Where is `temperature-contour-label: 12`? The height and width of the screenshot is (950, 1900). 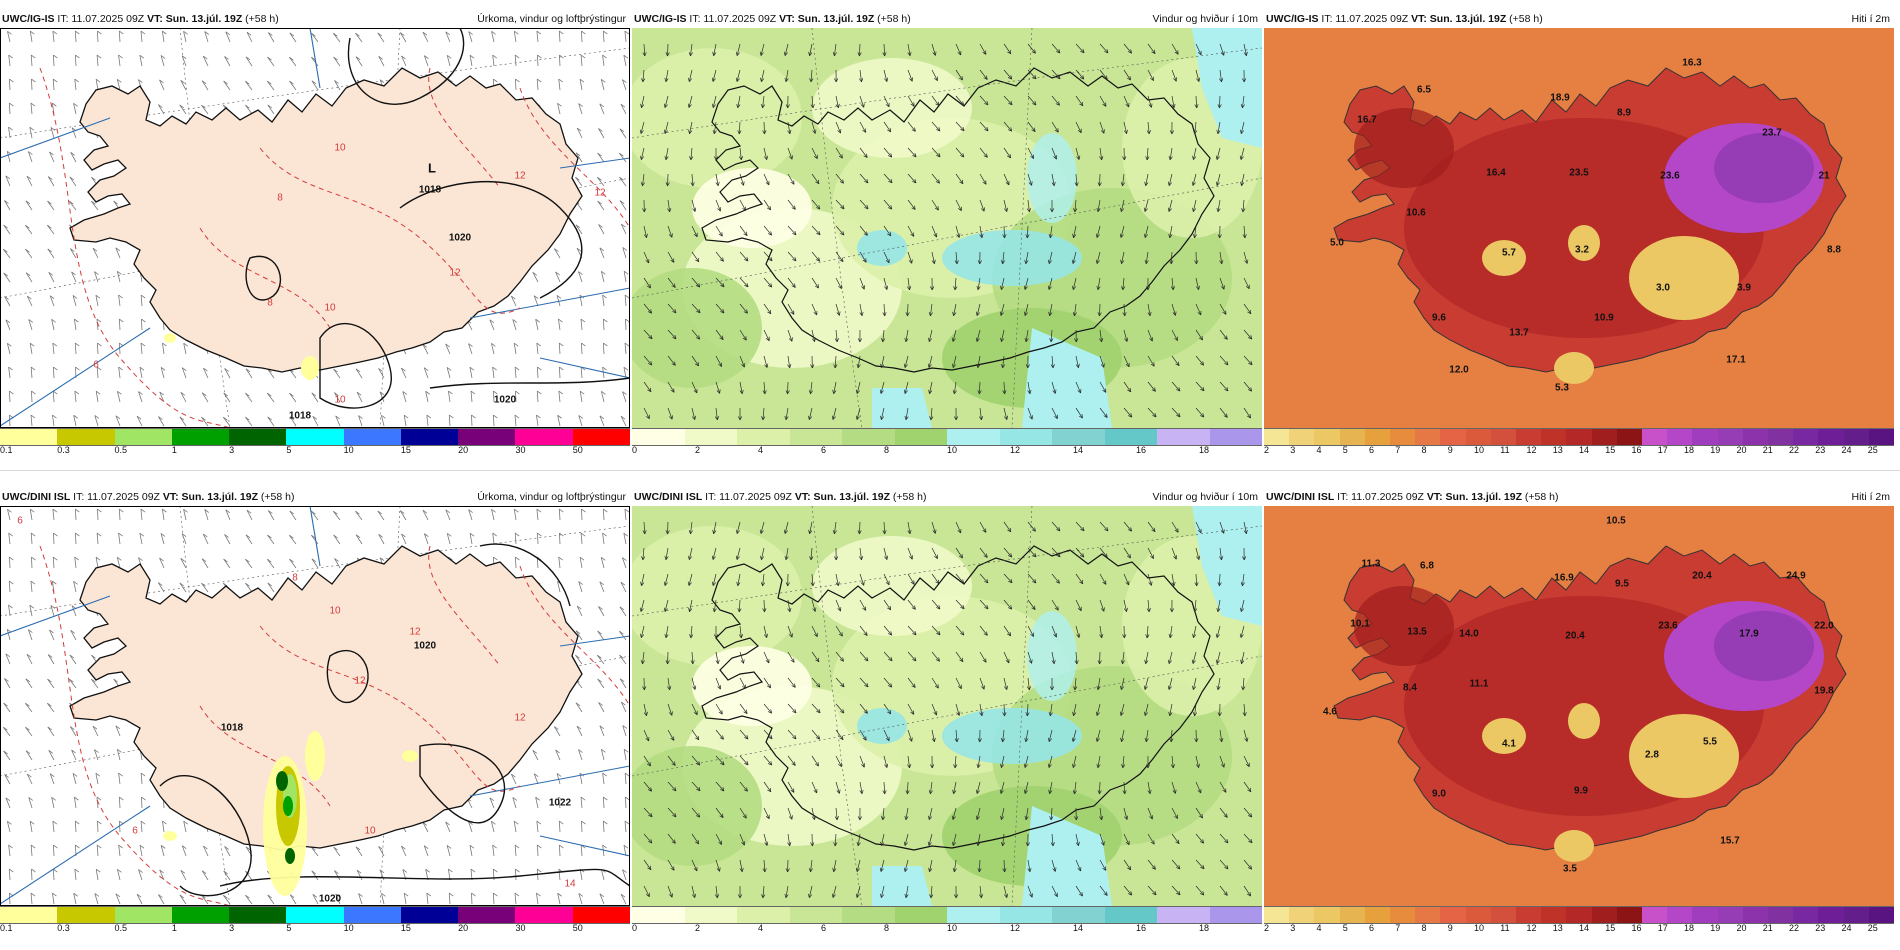 temperature-contour-label: 12 is located at coordinates (360, 681).